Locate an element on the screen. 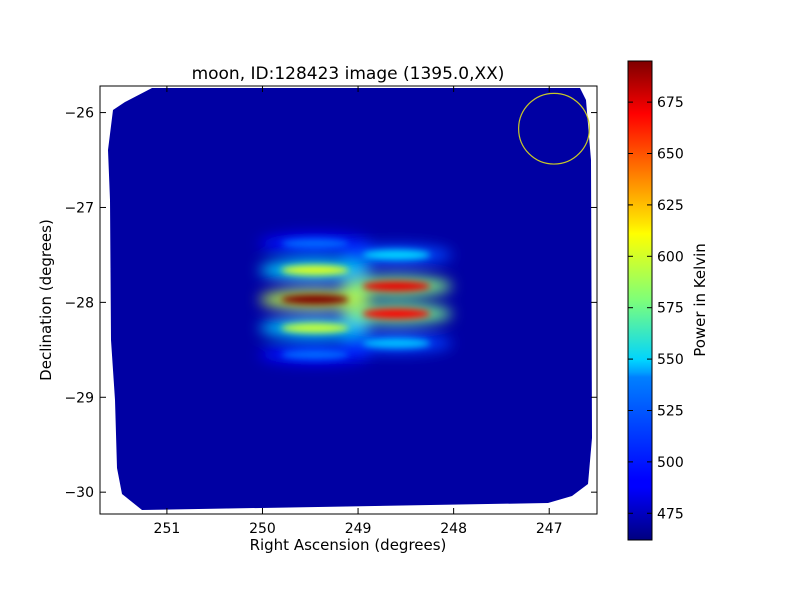 Image resolution: width=800 pixels, height=600 pixels. x-tick-label: 247 is located at coordinates (549, 529).